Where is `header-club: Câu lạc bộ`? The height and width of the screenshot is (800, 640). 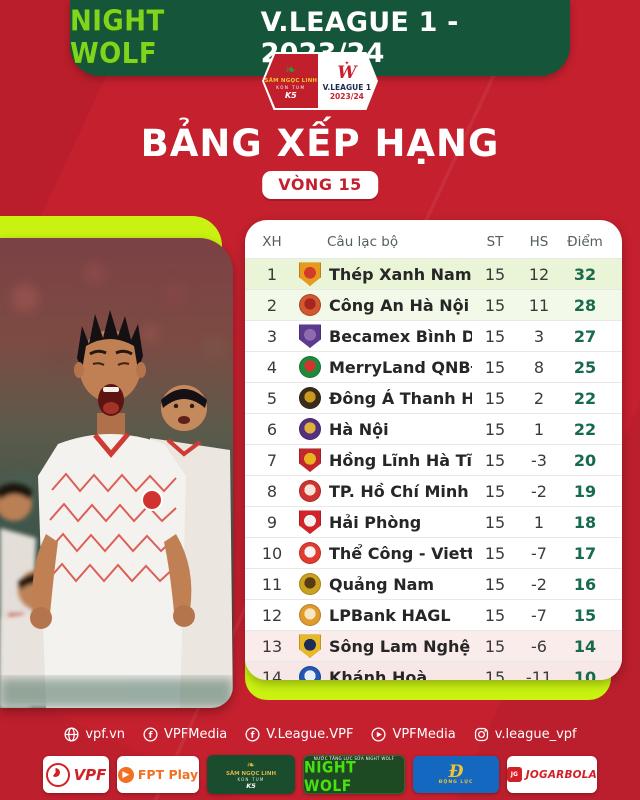
header-club: Câu lạc bộ is located at coordinates (363, 242).